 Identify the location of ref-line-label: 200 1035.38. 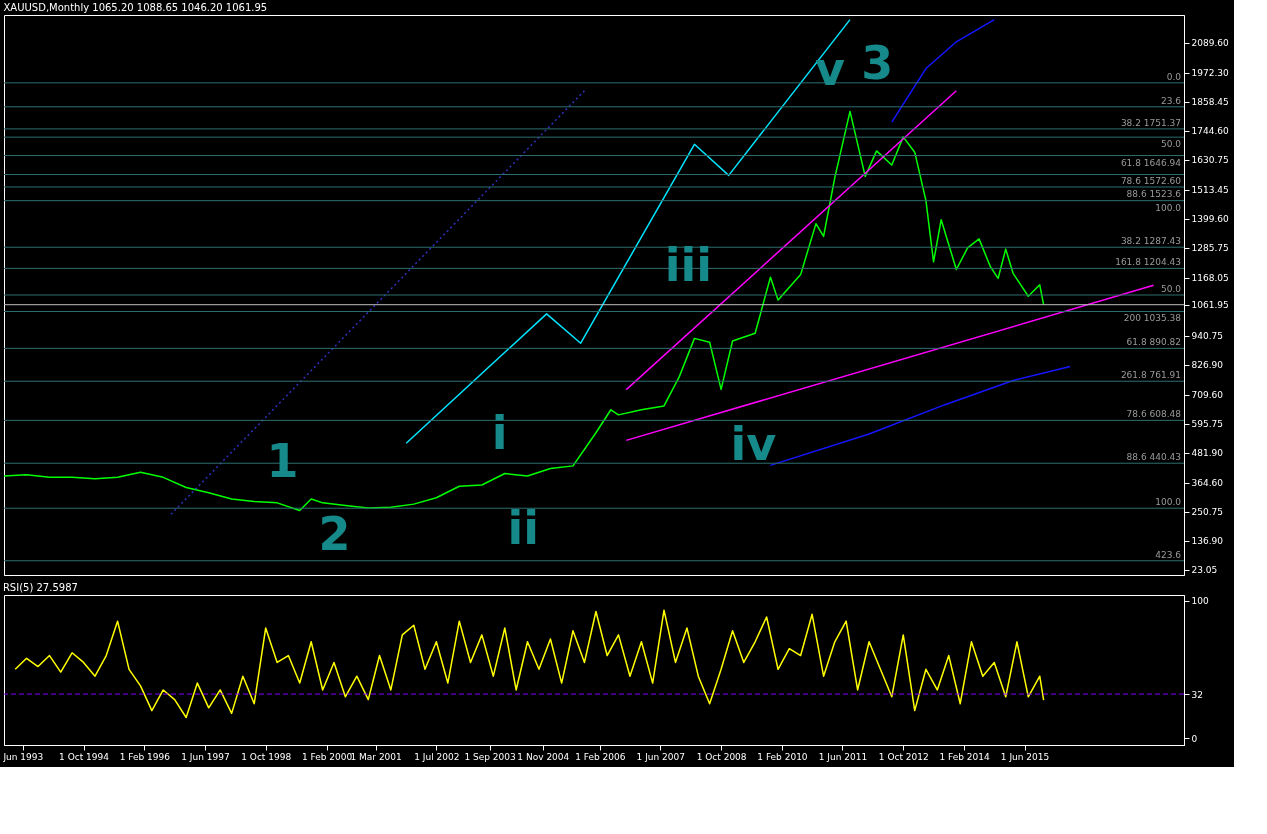
(1152, 318).